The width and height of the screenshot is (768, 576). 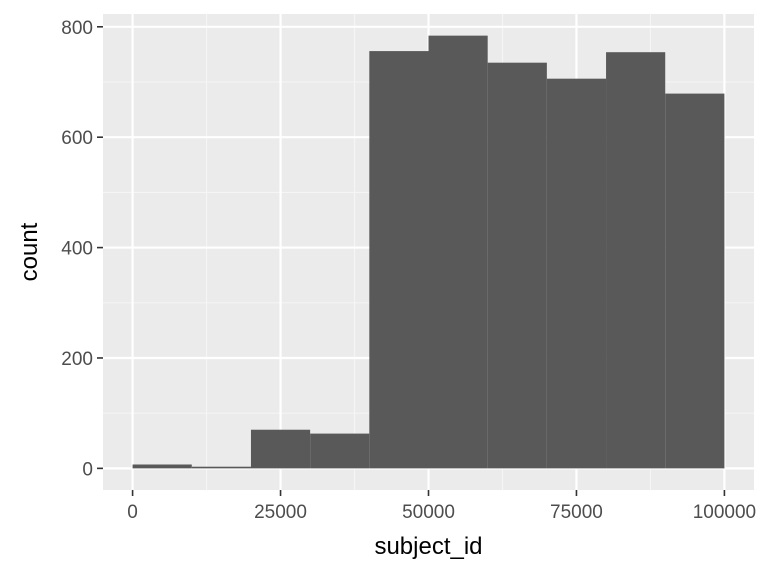 I want to click on y-tick-label: 400, so click(x=77, y=249).